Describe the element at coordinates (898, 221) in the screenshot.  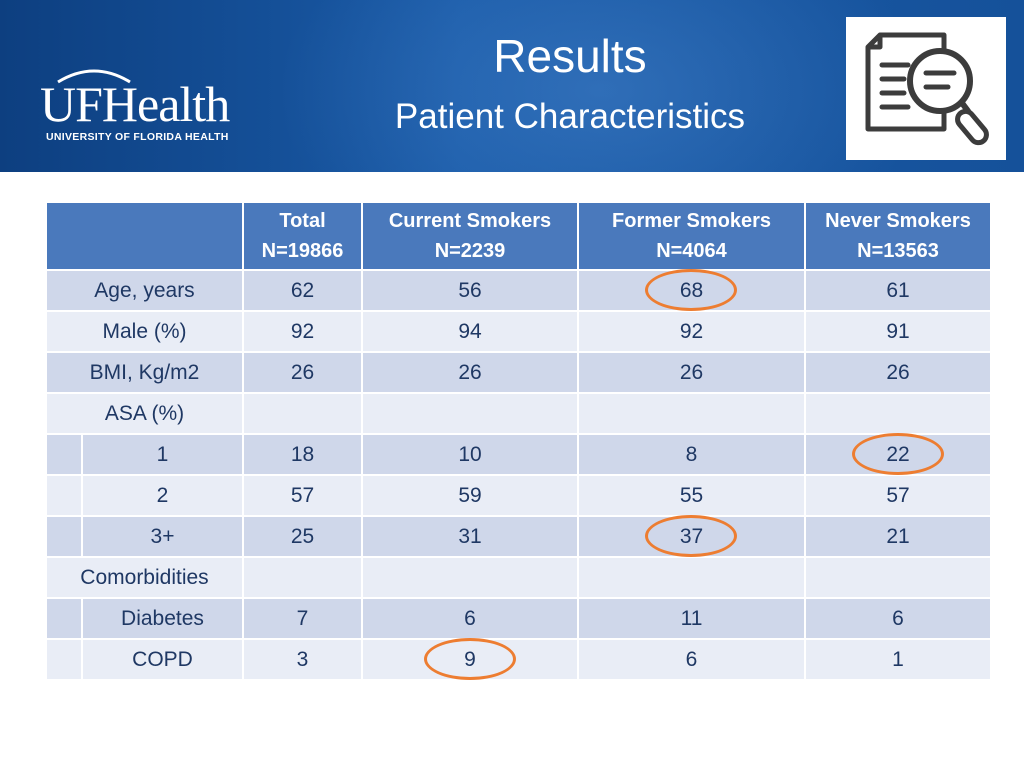
I see `header-col-name: Never Smokers` at that location.